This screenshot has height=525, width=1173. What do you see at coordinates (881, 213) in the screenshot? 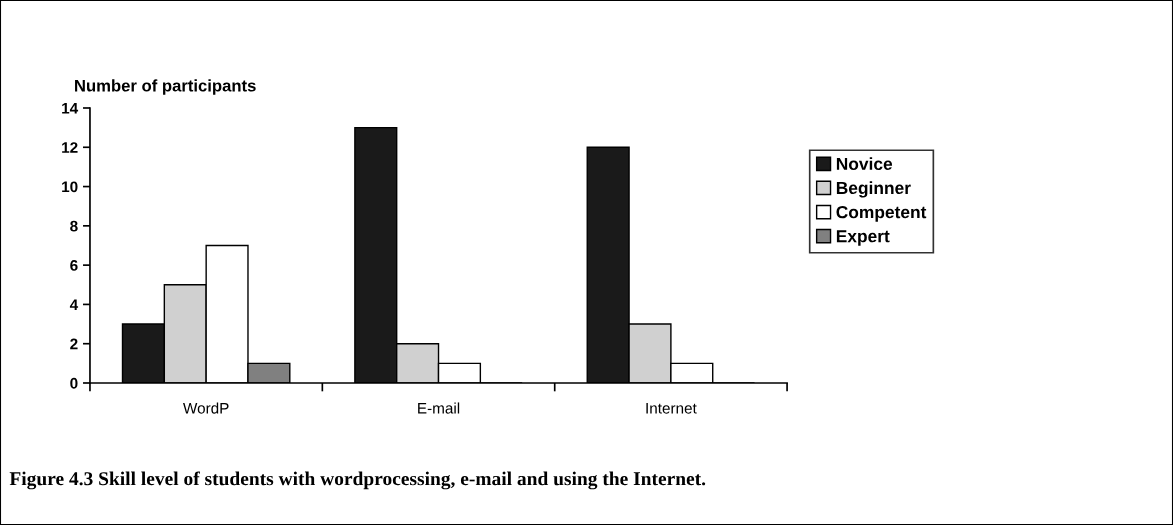
I see `legend-label: Competent` at bounding box center [881, 213].